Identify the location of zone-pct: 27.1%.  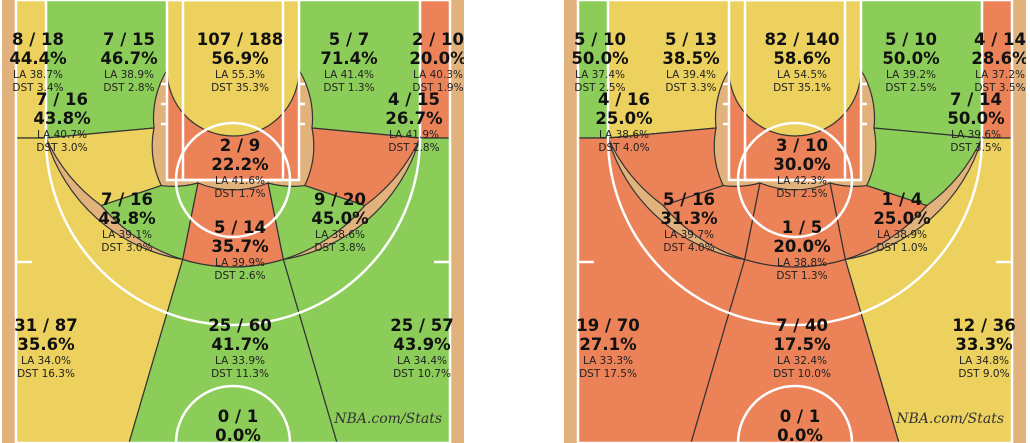
(608, 344).